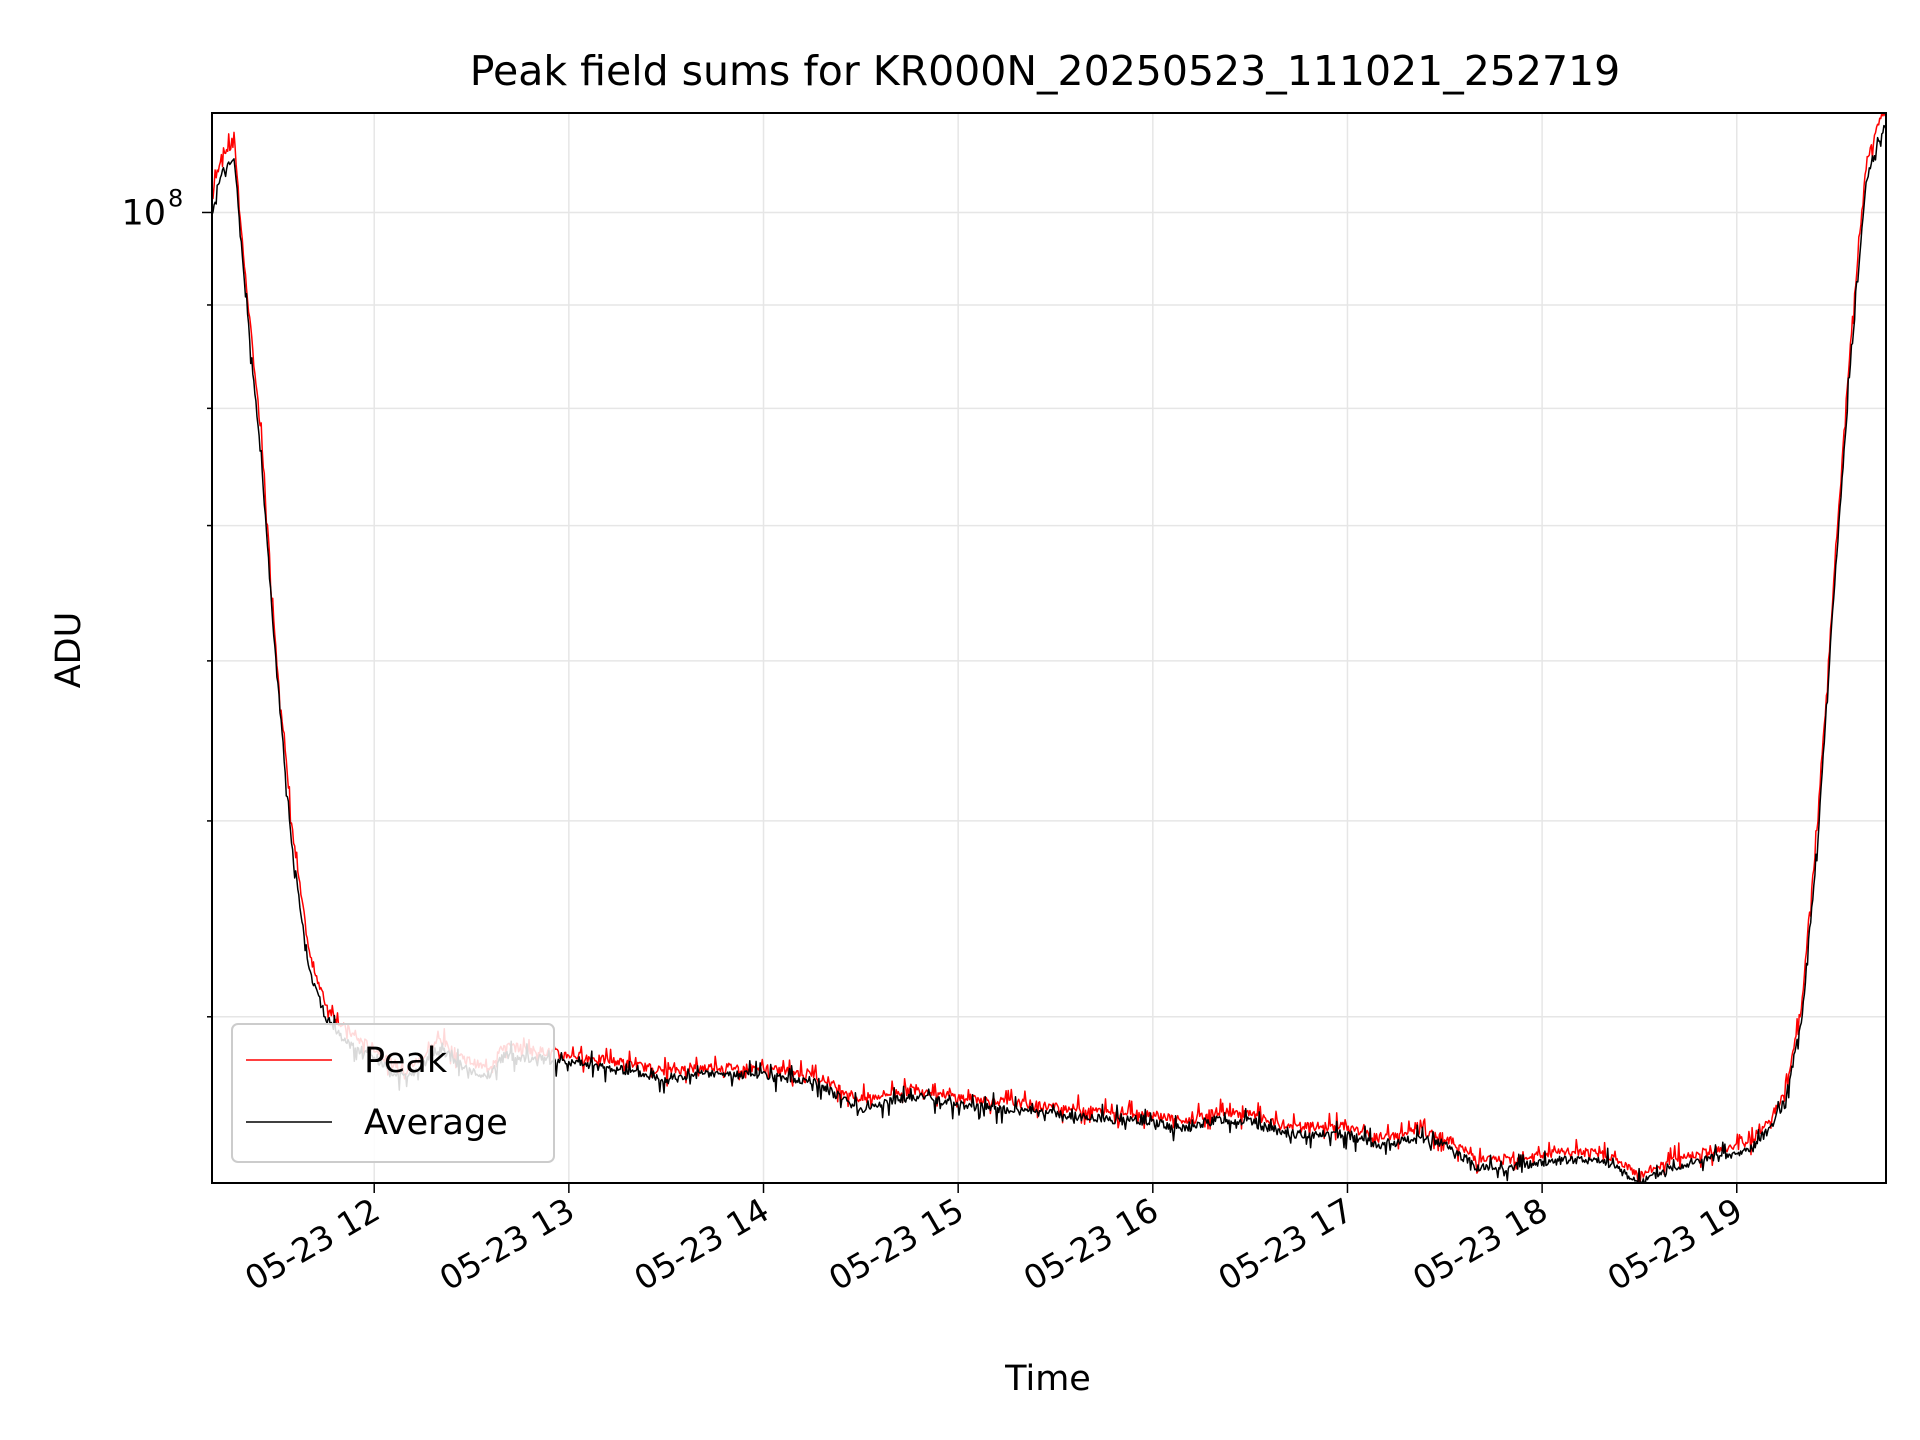 Image resolution: width=1920 pixels, height=1440 pixels. Describe the element at coordinates (69, 650) in the screenshot. I see `y-axis-label: ADU` at that location.